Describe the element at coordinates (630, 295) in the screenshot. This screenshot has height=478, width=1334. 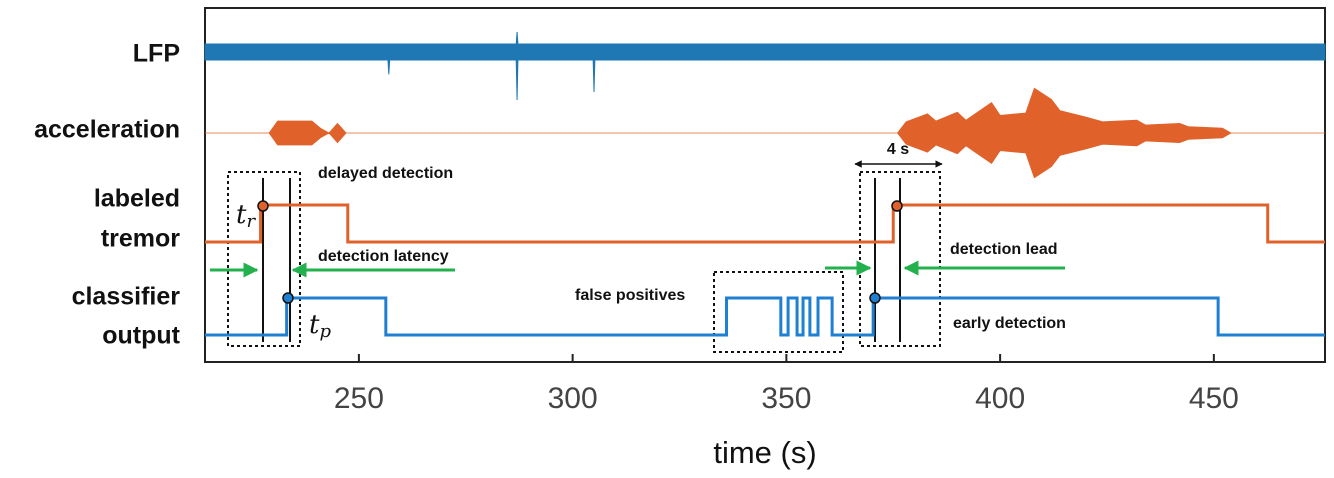
I see `annotation: false positives` at that location.